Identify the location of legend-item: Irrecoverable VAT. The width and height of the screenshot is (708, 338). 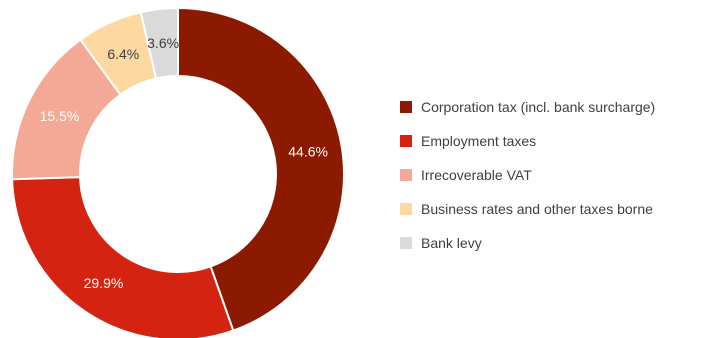
(527, 175).